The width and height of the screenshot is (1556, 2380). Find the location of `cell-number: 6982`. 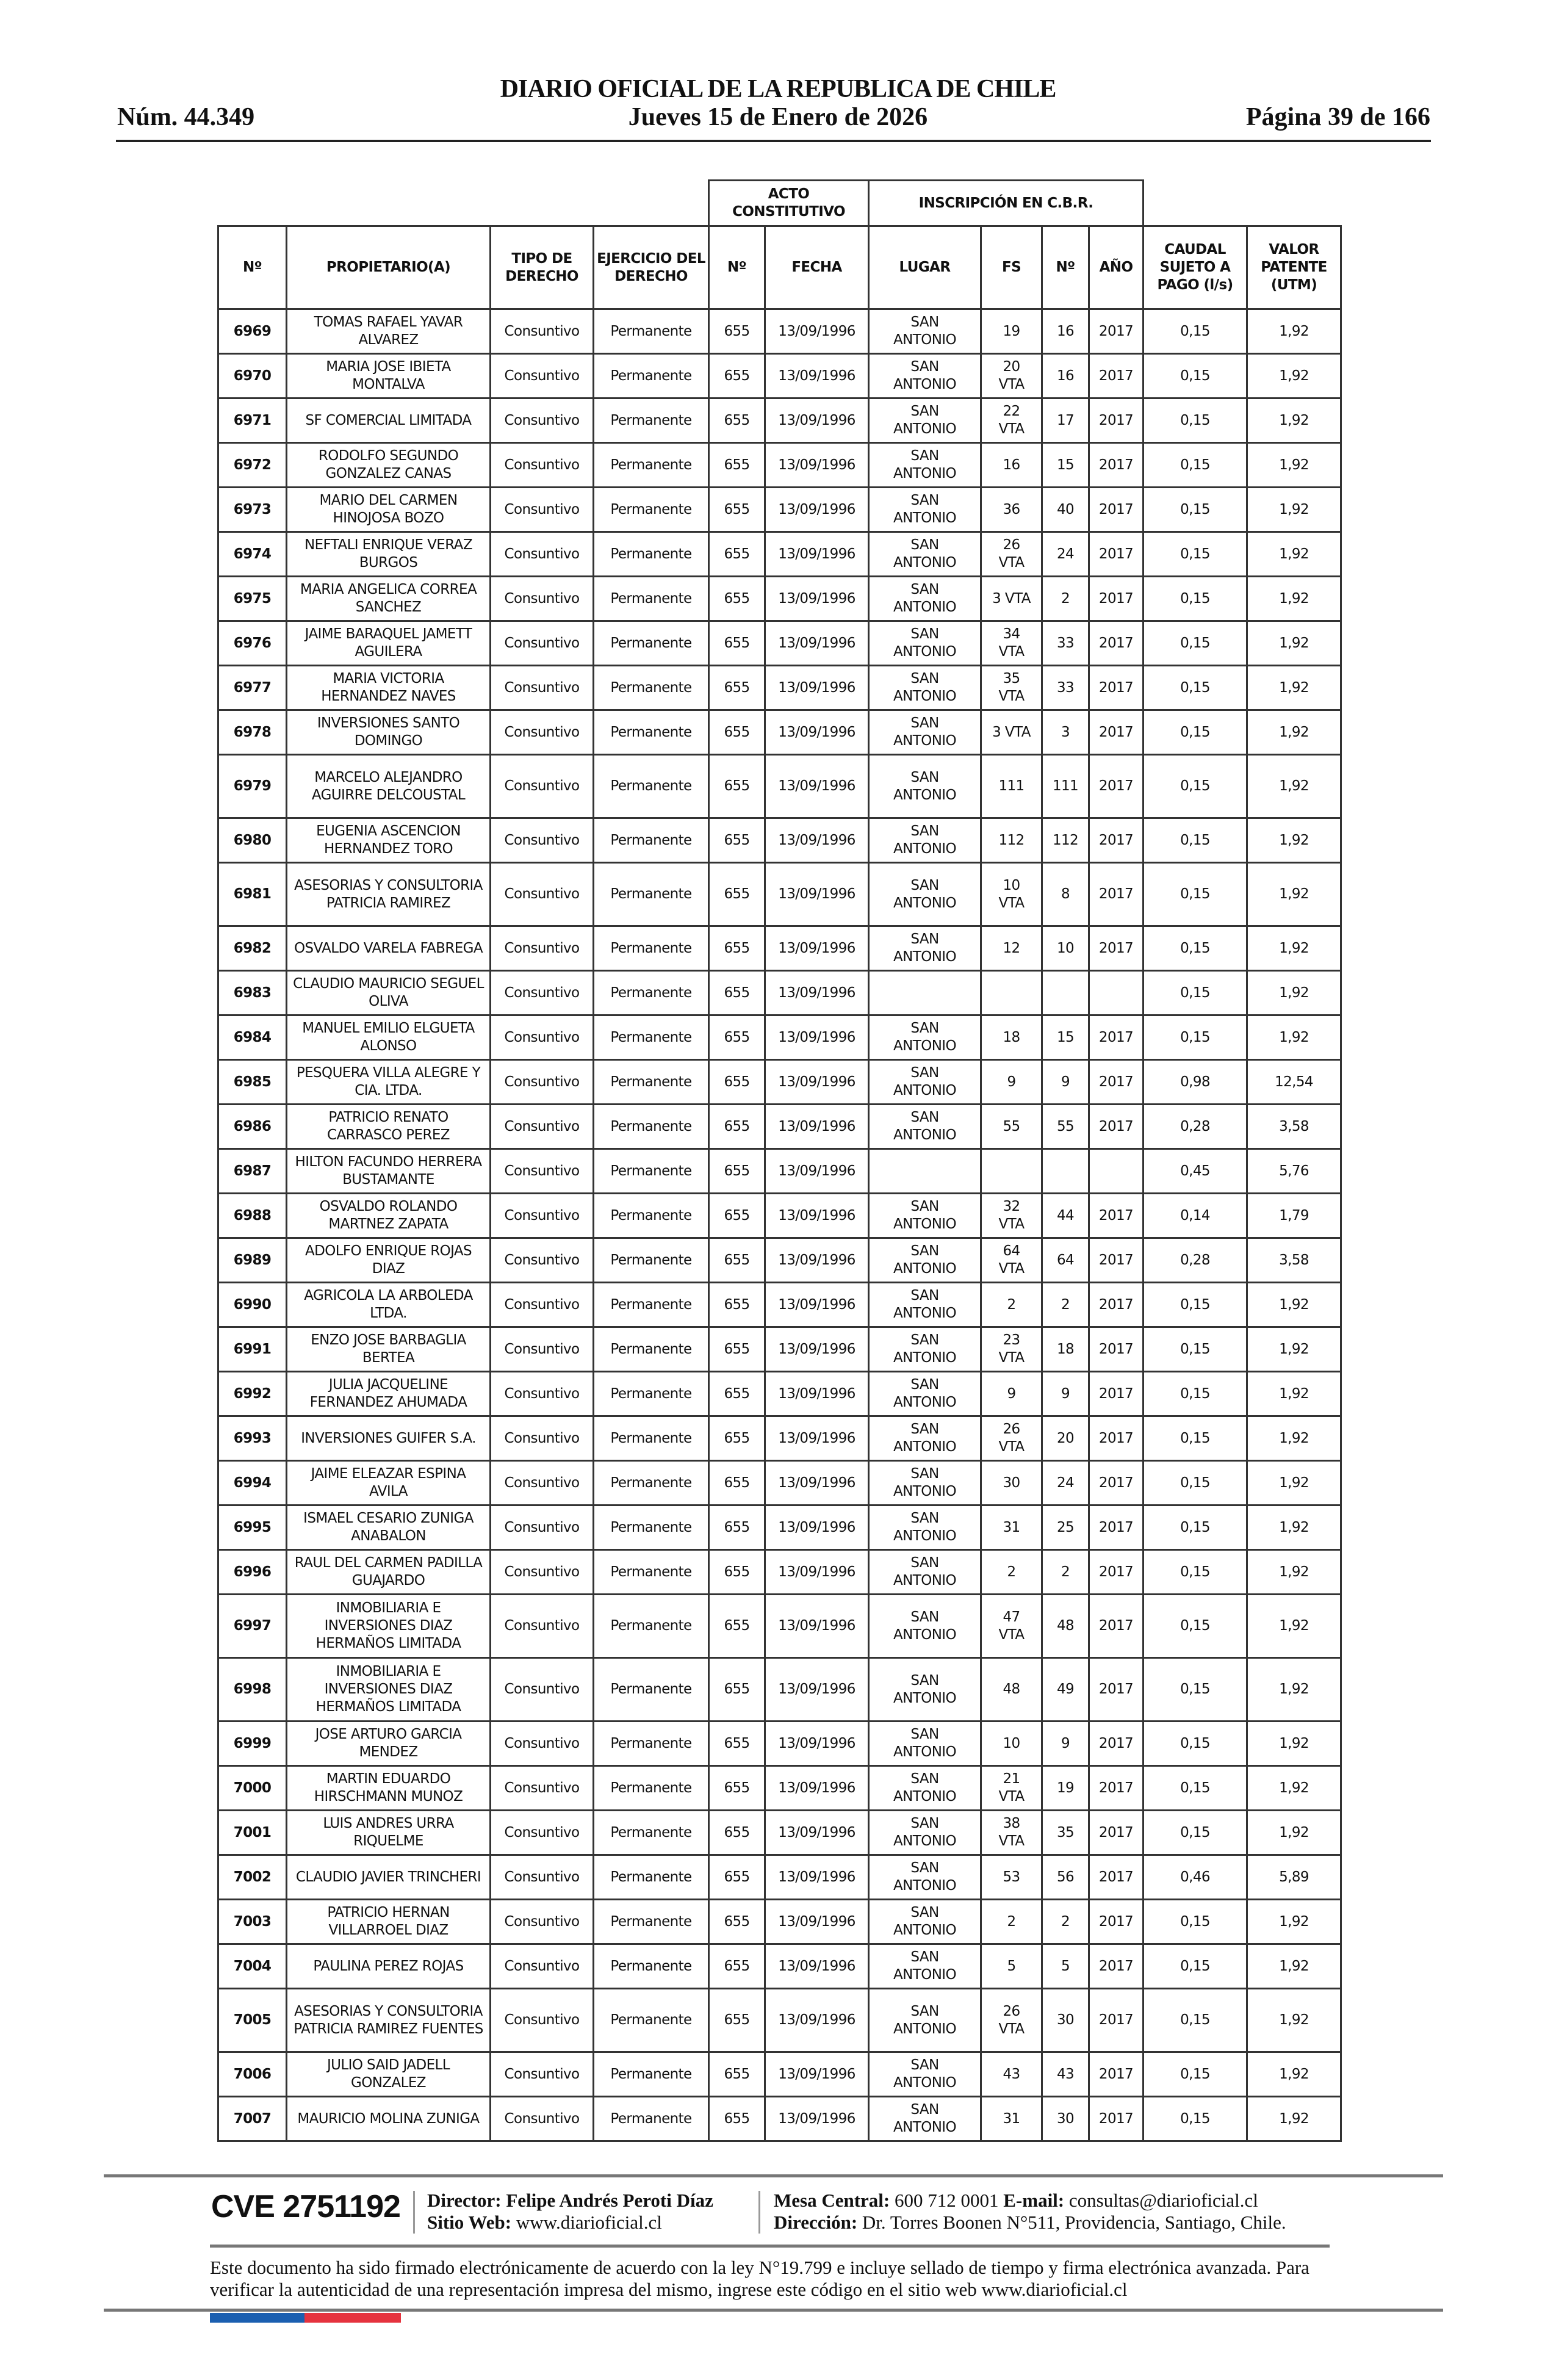

cell-number: 6982 is located at coordinates (252, 949).